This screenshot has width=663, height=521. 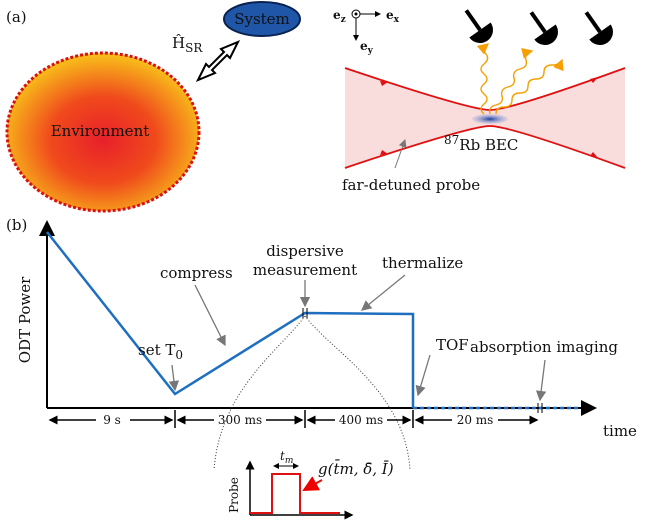 I want to click on beam-edge, so click(x=485, y=147).